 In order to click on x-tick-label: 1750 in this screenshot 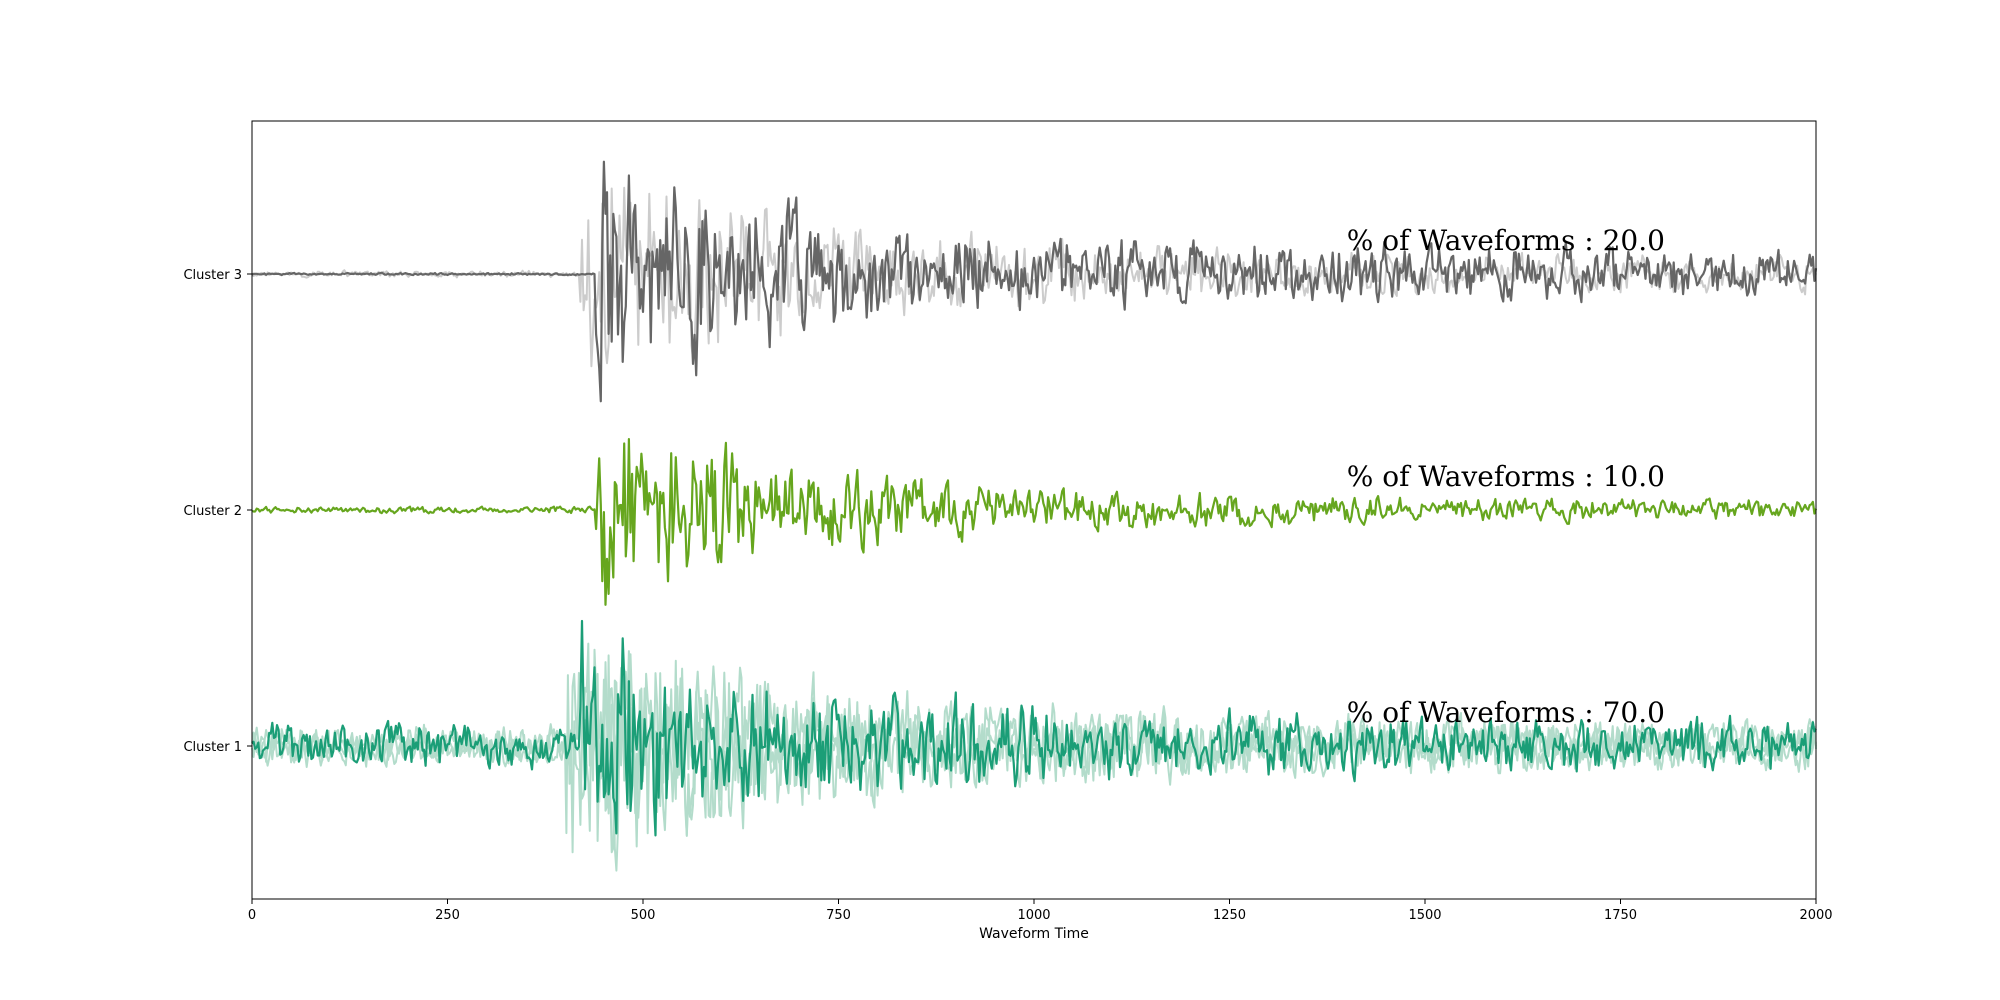, I will do `click(1620, 915)`.